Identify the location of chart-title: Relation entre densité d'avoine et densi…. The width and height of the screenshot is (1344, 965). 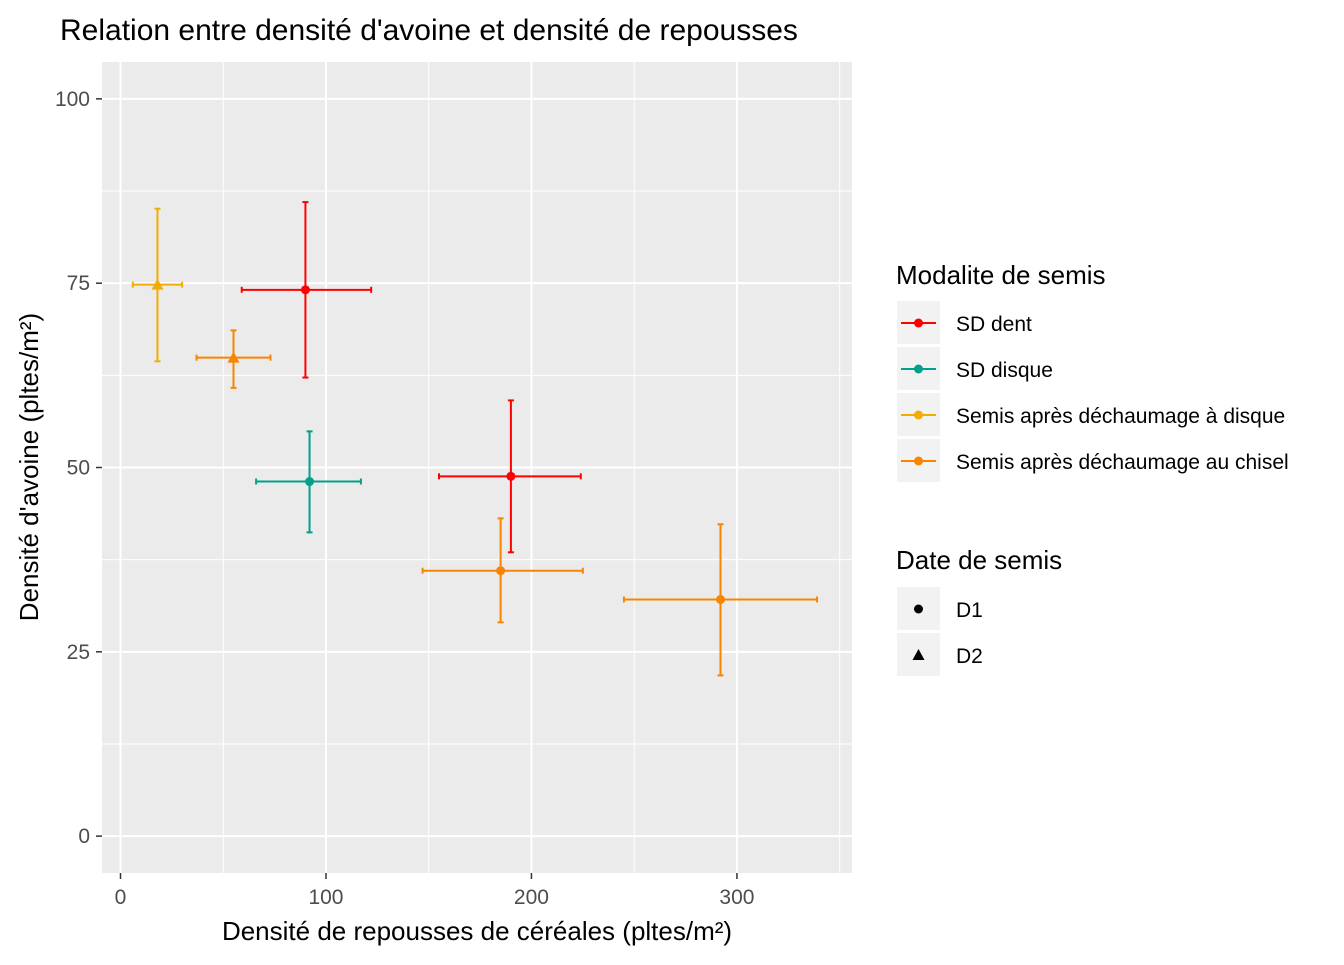
(429, 30).